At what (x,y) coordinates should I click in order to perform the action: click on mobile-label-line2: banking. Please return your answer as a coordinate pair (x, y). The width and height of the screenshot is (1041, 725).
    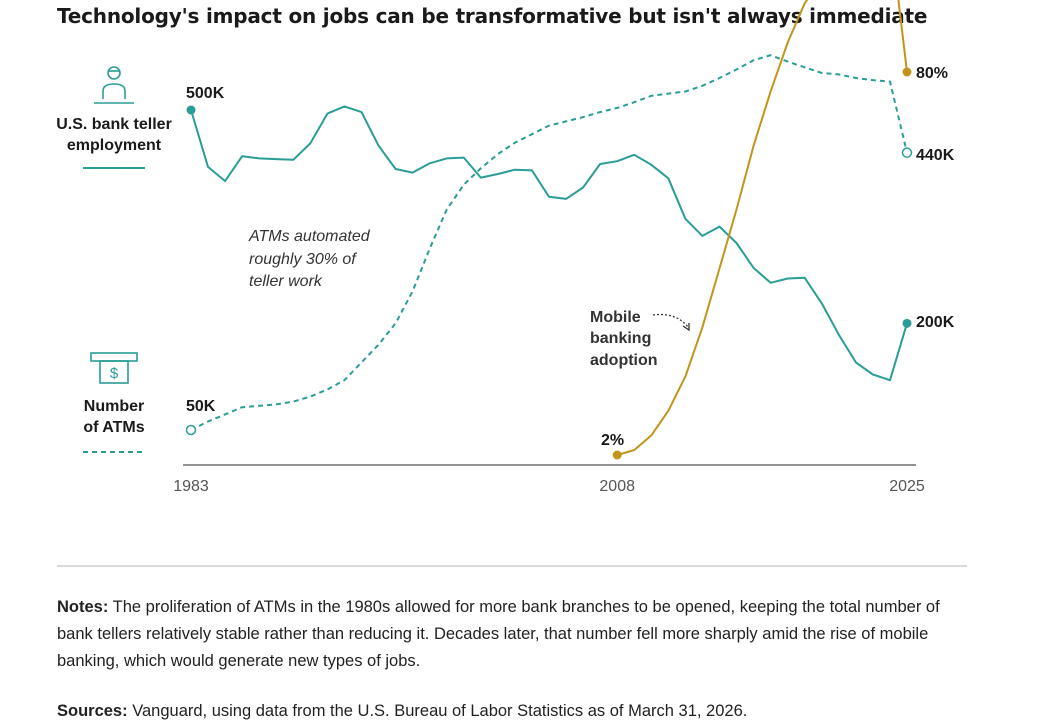
    Looking at the image, I should click on (620, 338).